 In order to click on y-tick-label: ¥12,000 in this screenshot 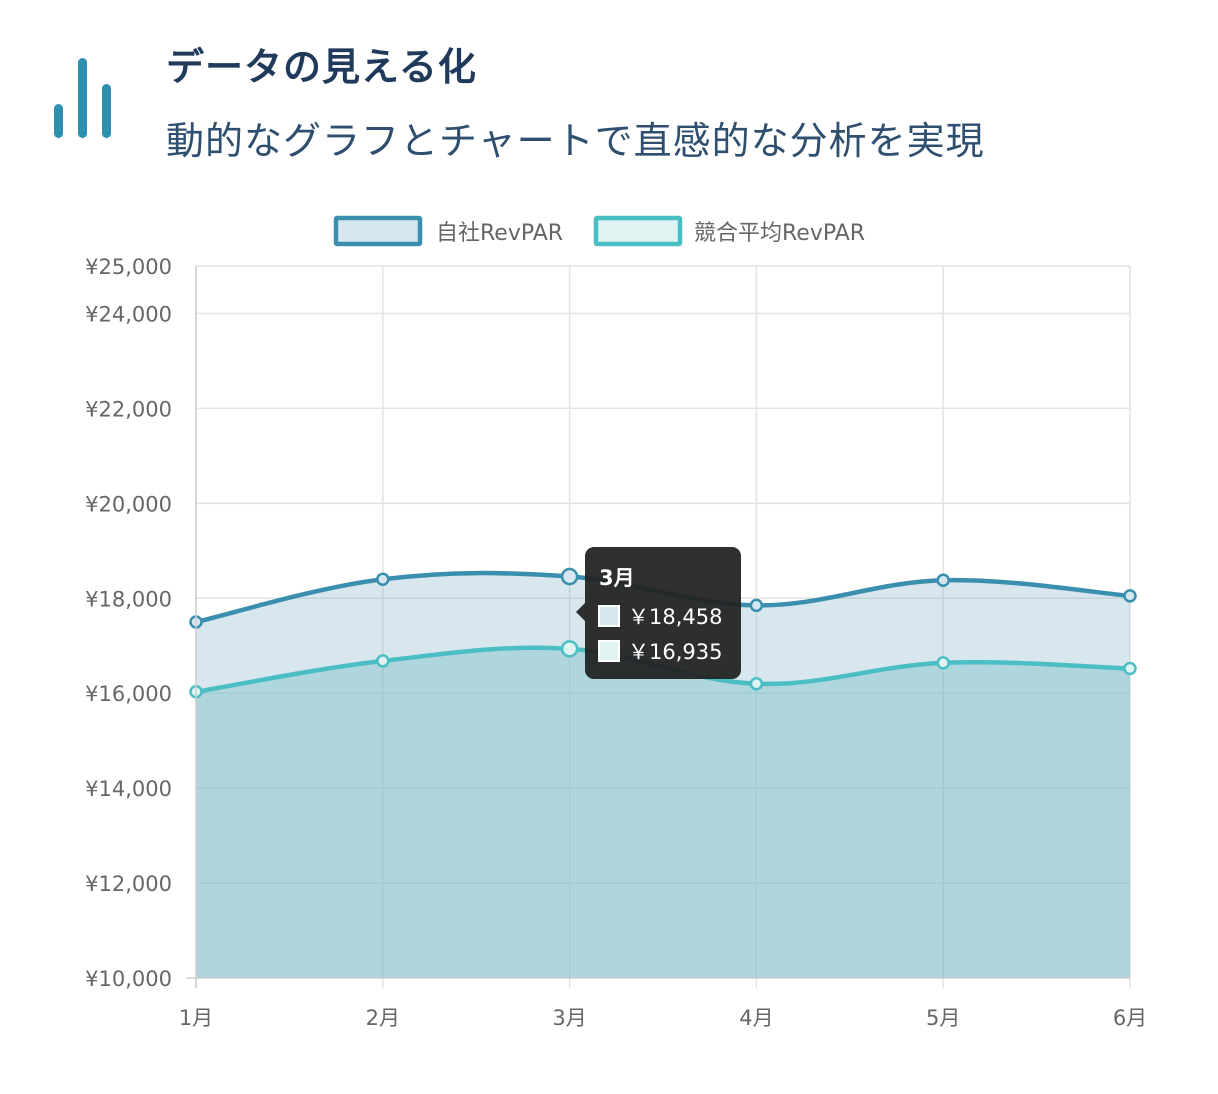, I will do `click(128, 884)`.